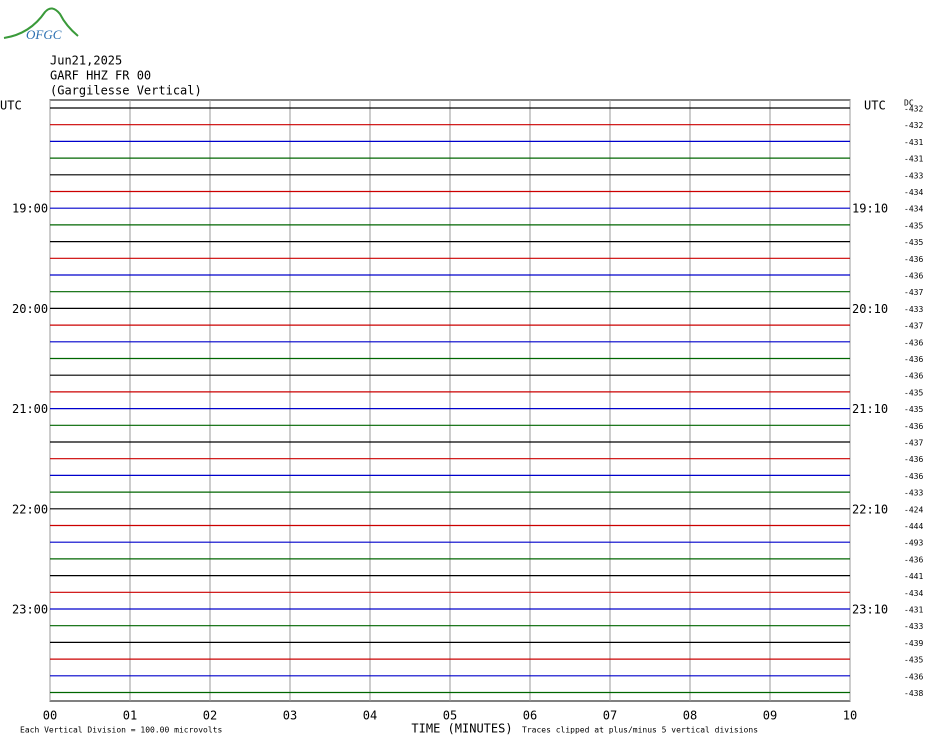  Describe the element at coordinates (870, 309) in the screenshot. I see `time-label: 20:10` at that location.